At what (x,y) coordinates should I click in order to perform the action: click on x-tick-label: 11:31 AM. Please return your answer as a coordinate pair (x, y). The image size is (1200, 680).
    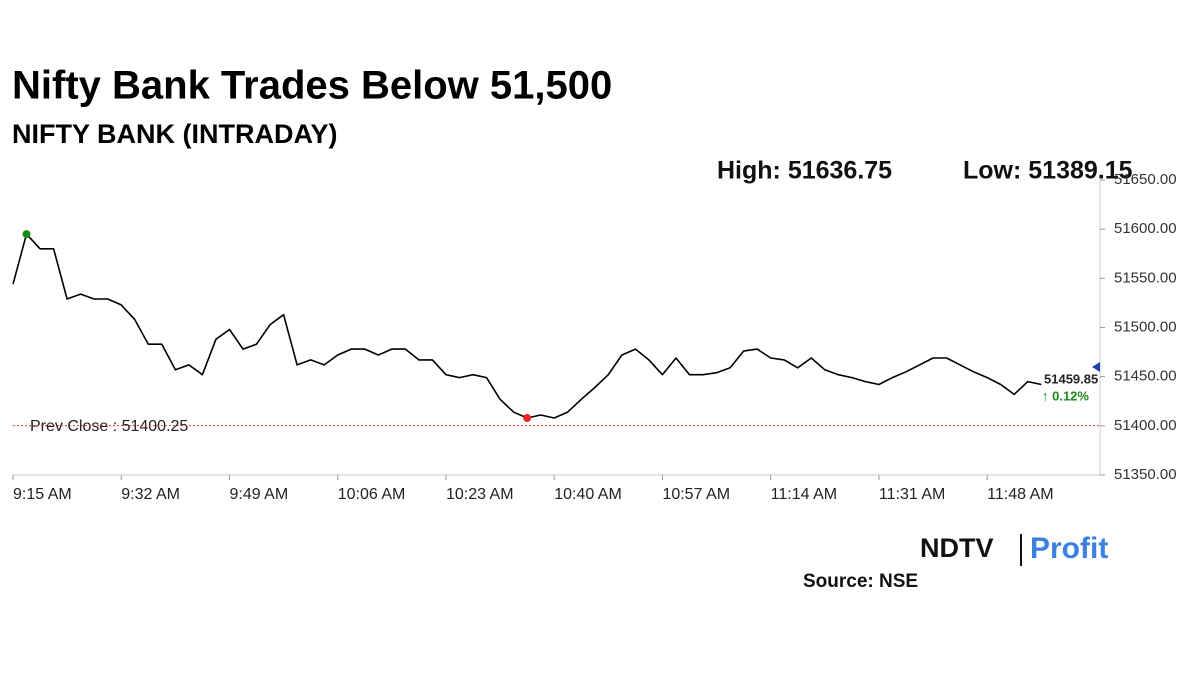
    Looking at the image, I should click on (912, 494).